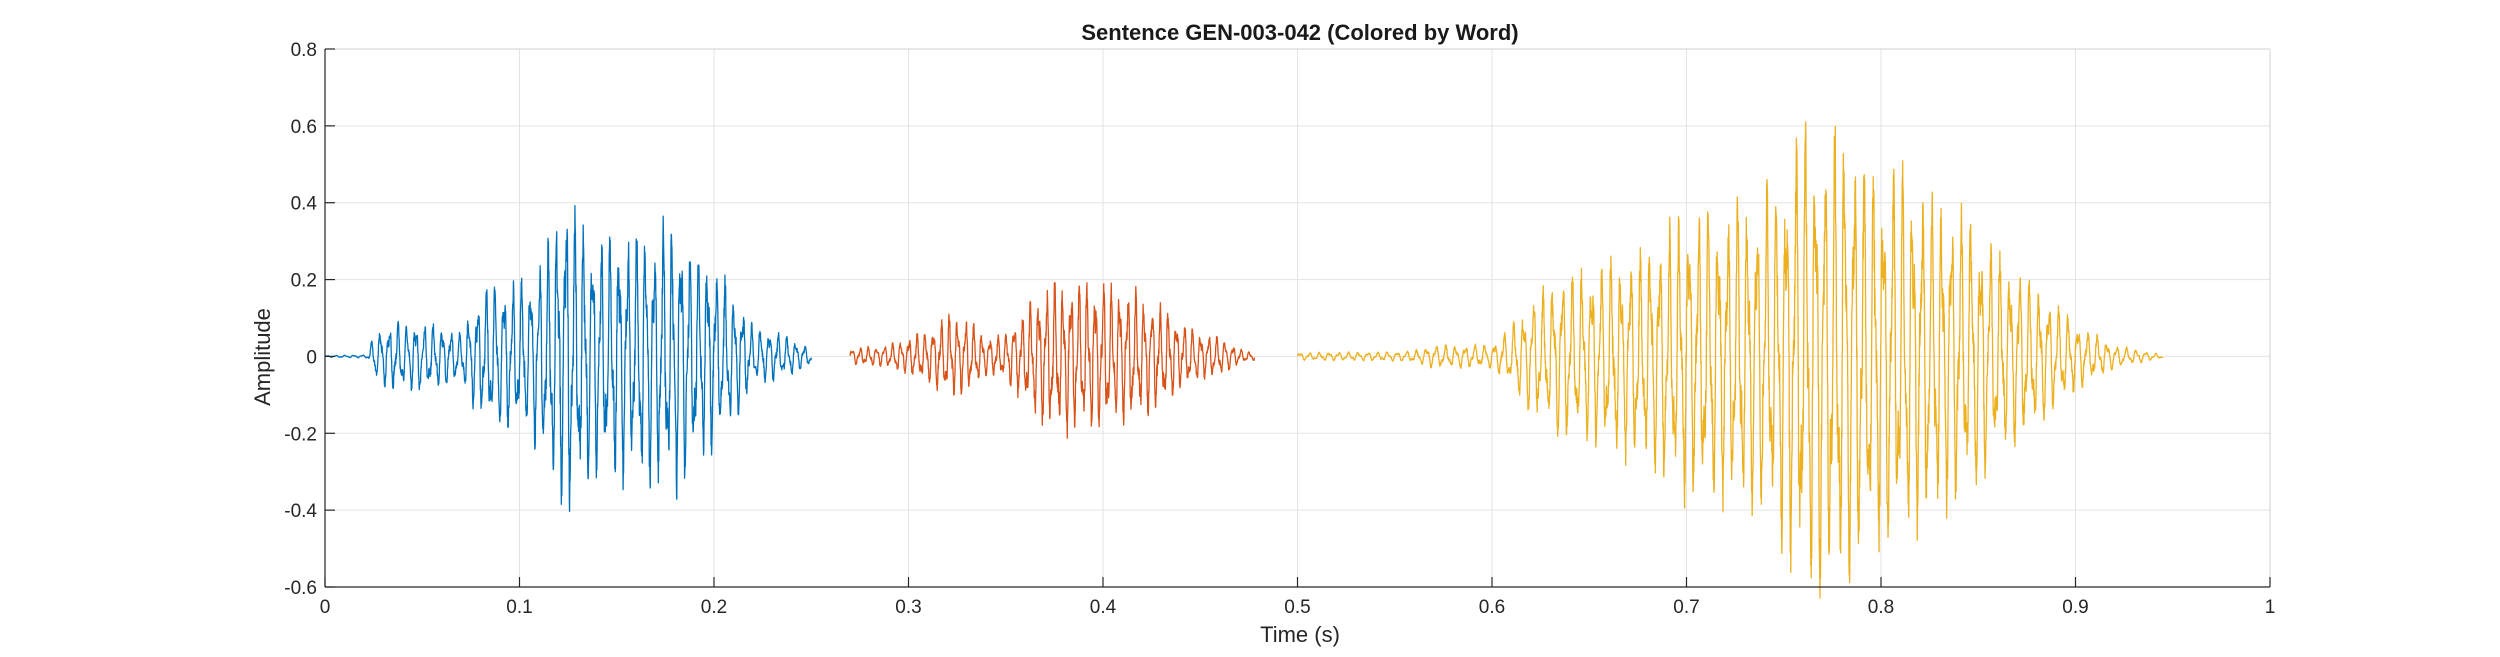  I want to click on chart-title: Sentence GEN-003-042 (Colored by Word), so click(1299, 32).